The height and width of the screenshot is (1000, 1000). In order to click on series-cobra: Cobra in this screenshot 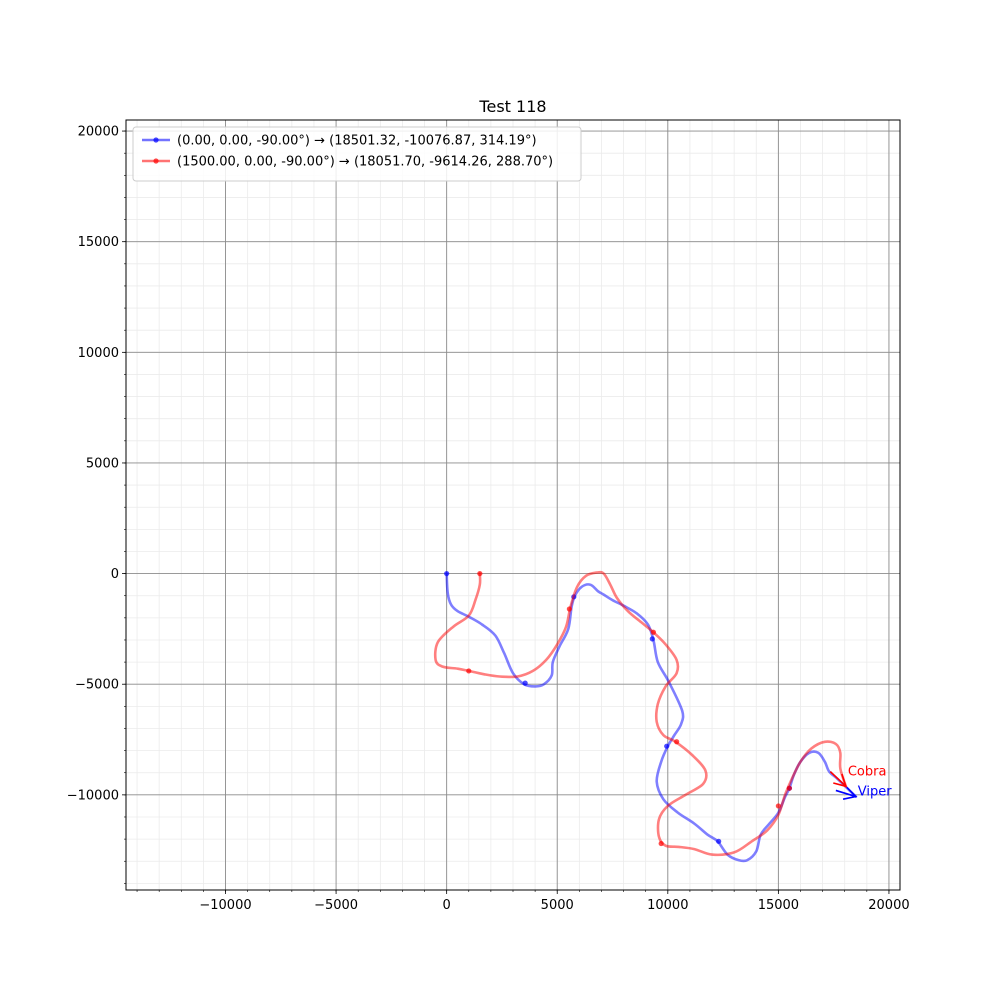, I will do `click(660, 713)`.